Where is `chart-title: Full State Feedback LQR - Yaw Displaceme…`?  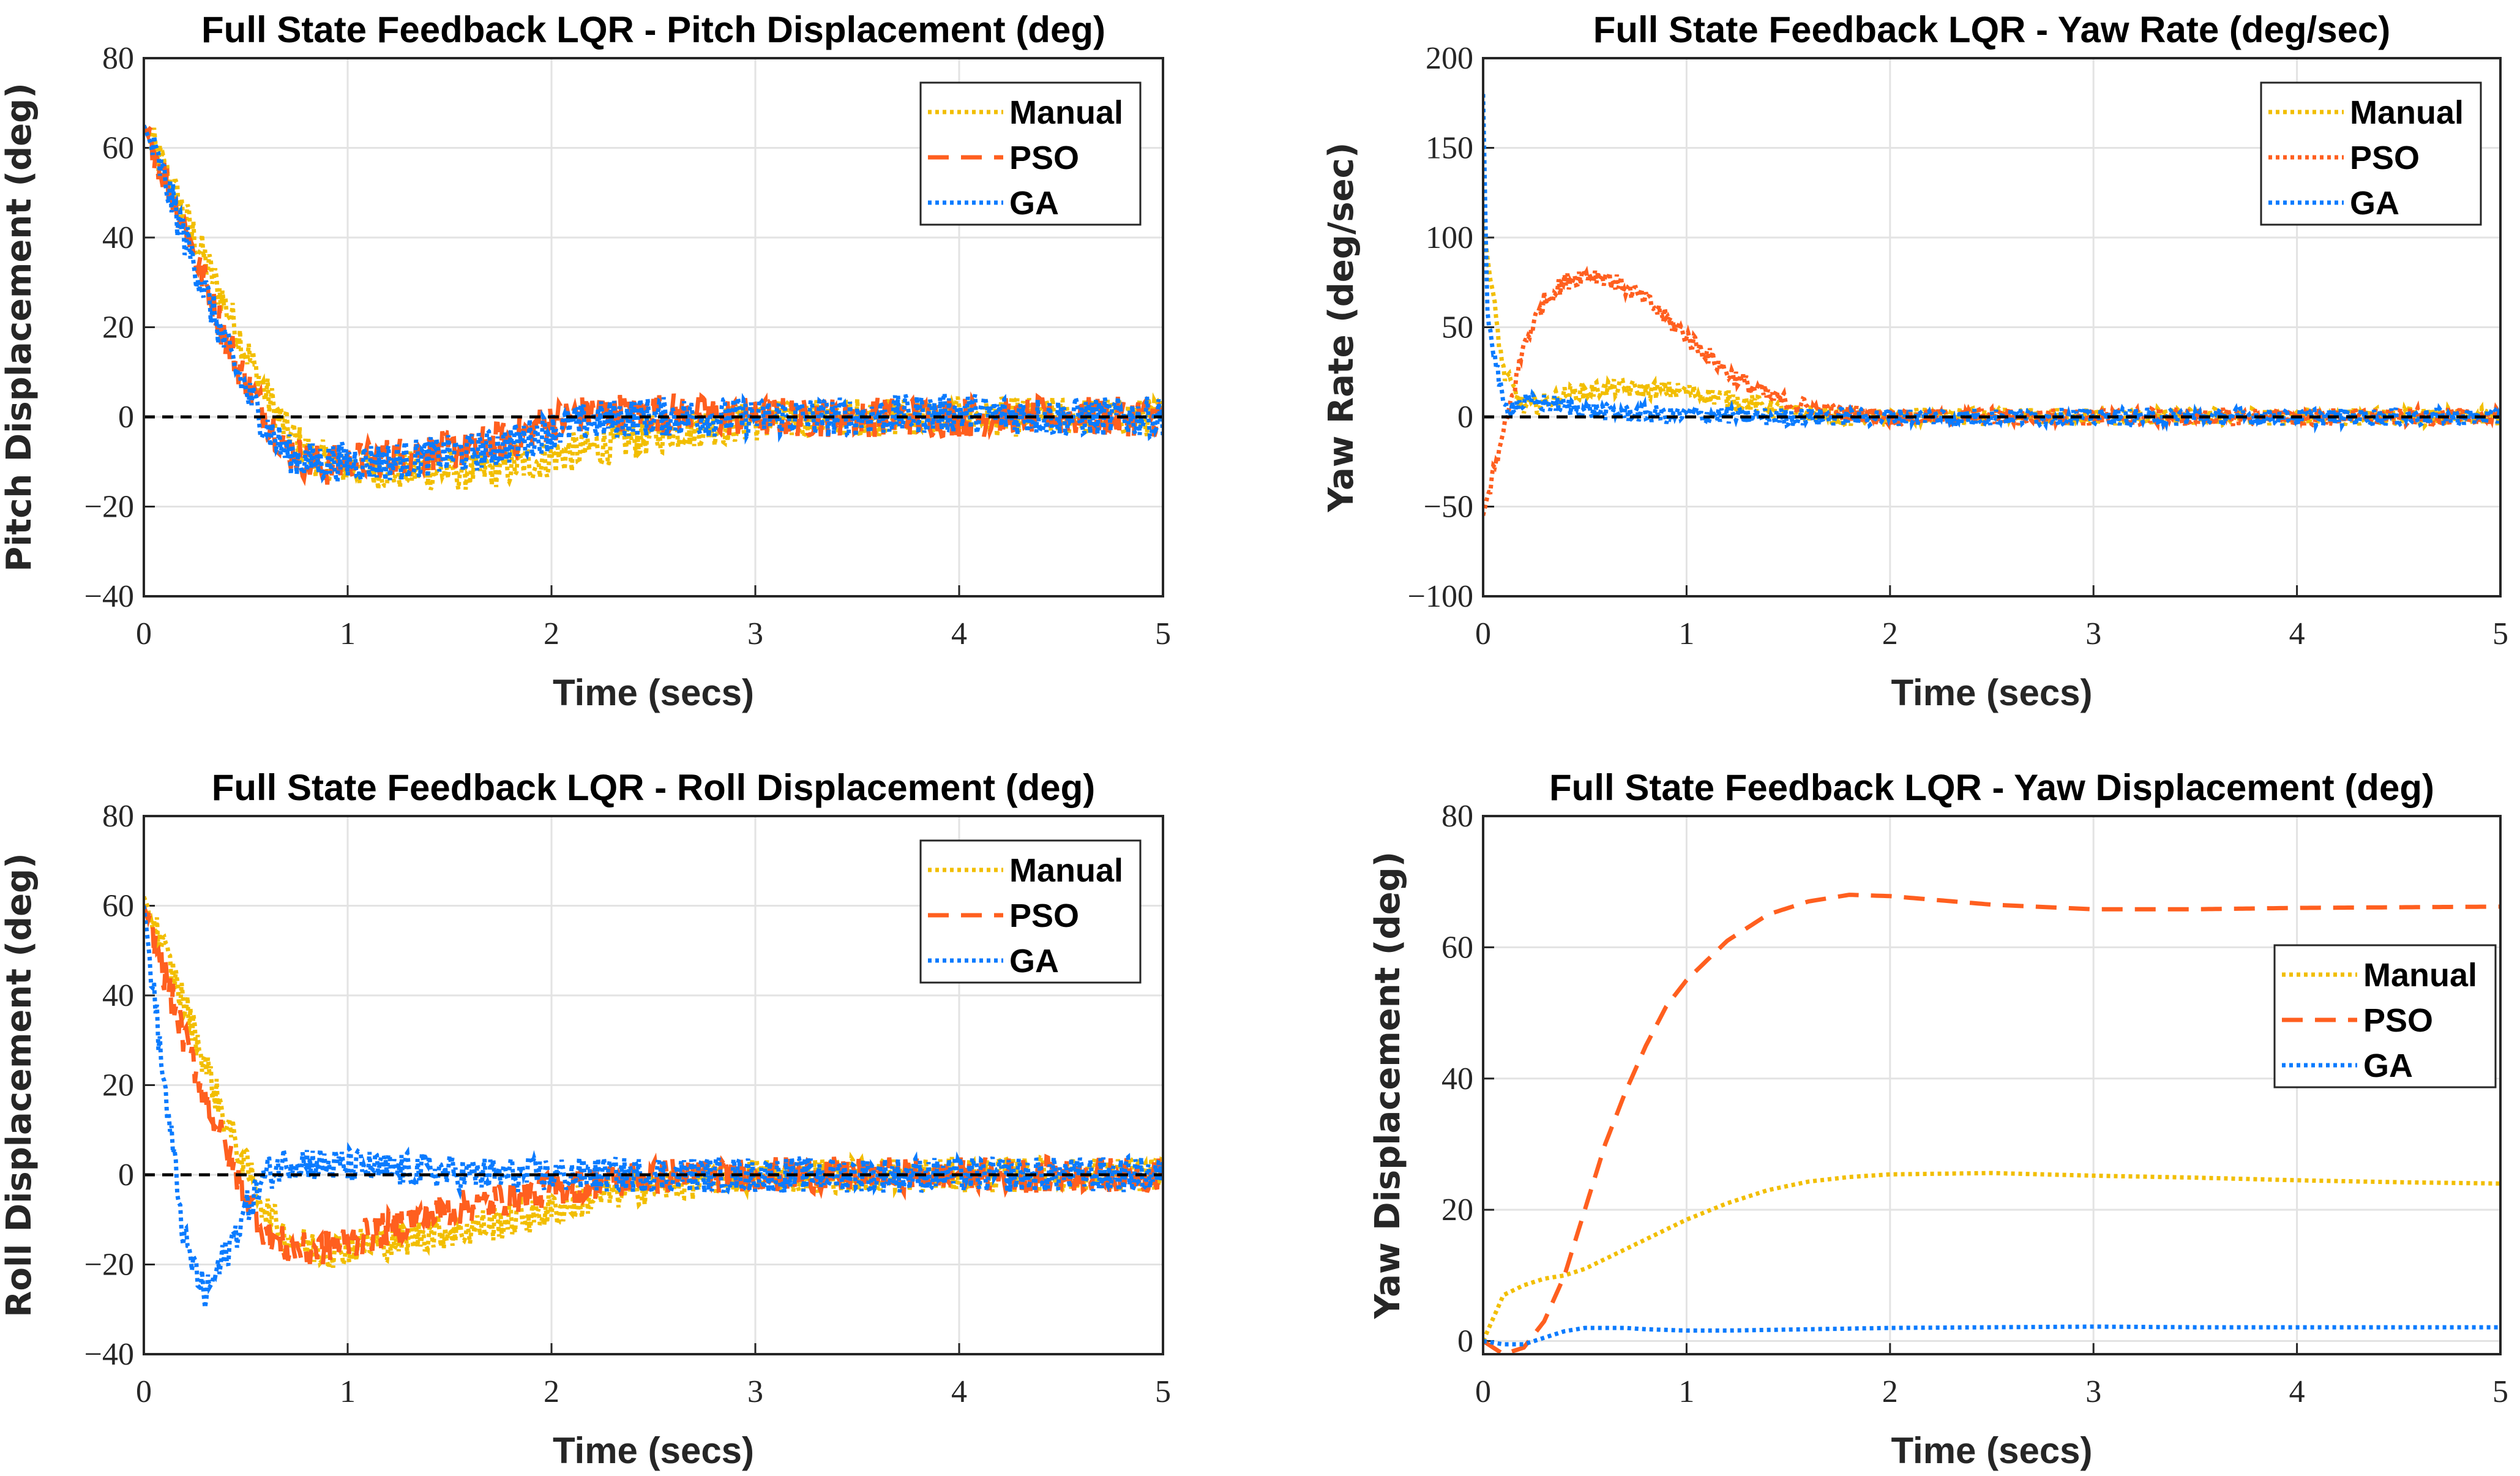 chart-title: Full State Feedback LQR - Yaw Displaceme… is located at coordinates (1991, 788).